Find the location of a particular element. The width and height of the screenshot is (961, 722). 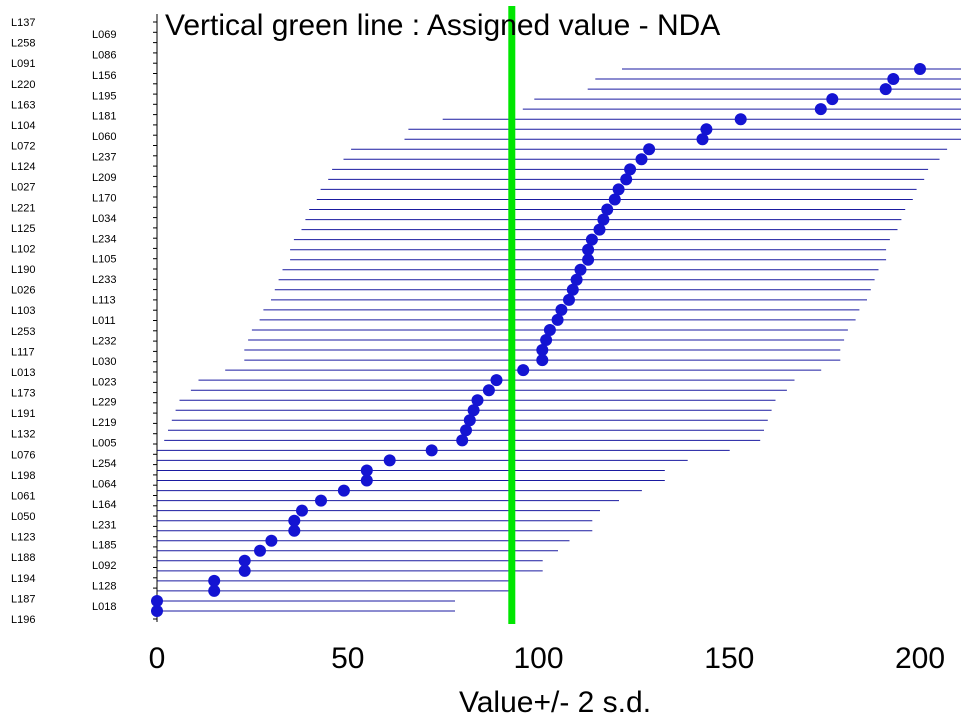

lab-label: L188 is located at coordinates (23, 558).